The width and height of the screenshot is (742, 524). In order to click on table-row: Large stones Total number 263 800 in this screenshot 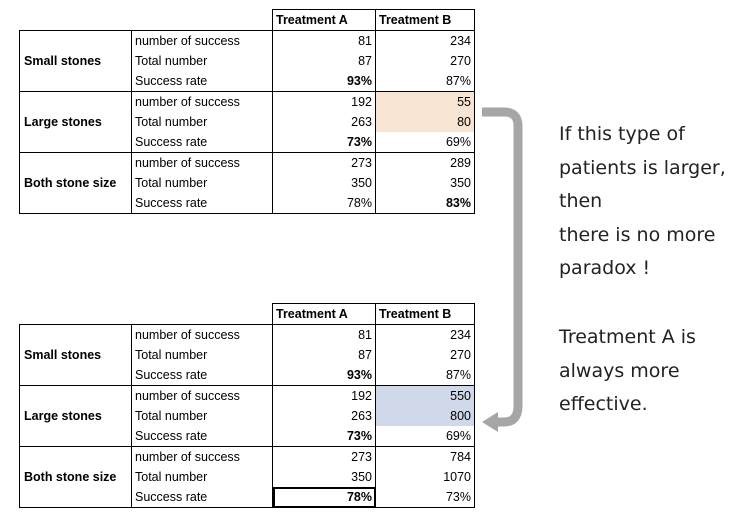, I will do `click(247, 416)`.